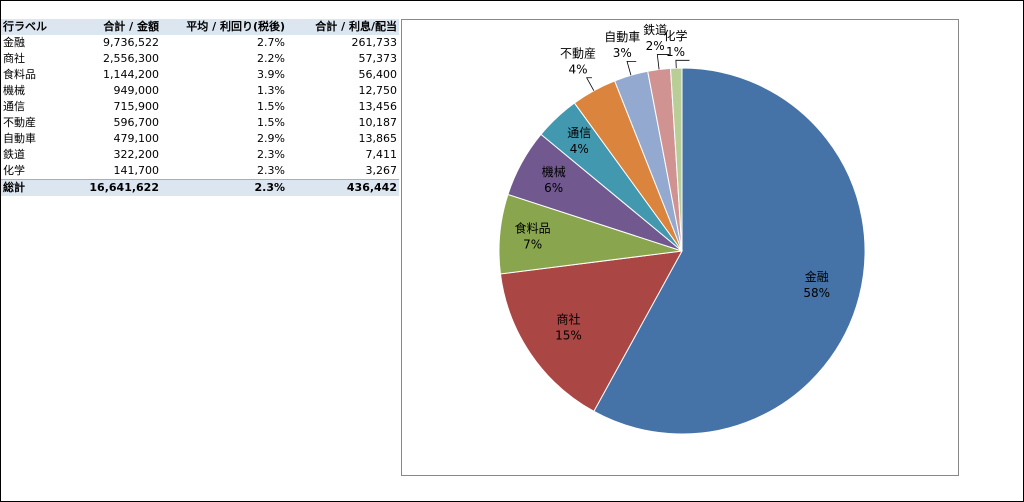 This screenshot has width=1024, height=502. Describe the element at coordinates (271, 138) in the screenshot. I see `table-cell: 2.9%` at that location.